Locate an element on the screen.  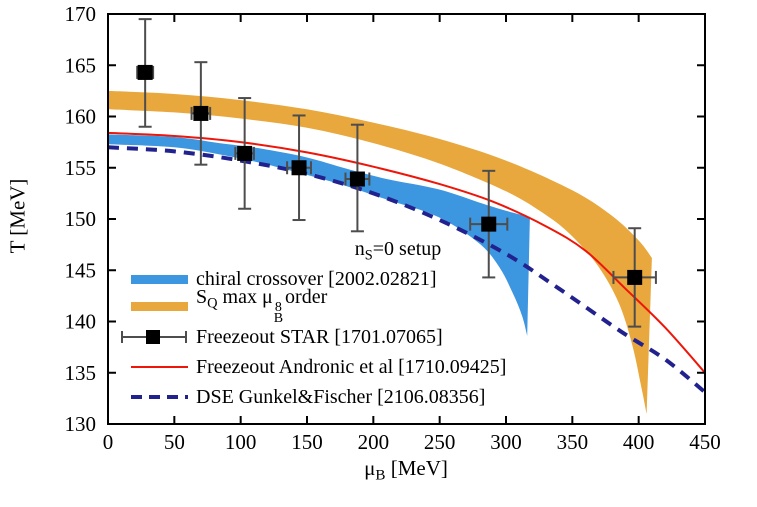
y-tick-label: 140 is located at coordinates (81, 322).